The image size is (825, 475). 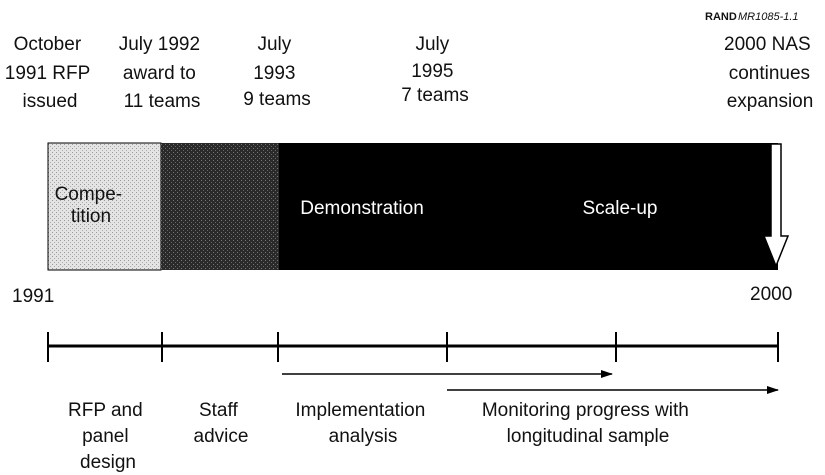 I want to click on end-year: 2000, so click(x=771, y=294).